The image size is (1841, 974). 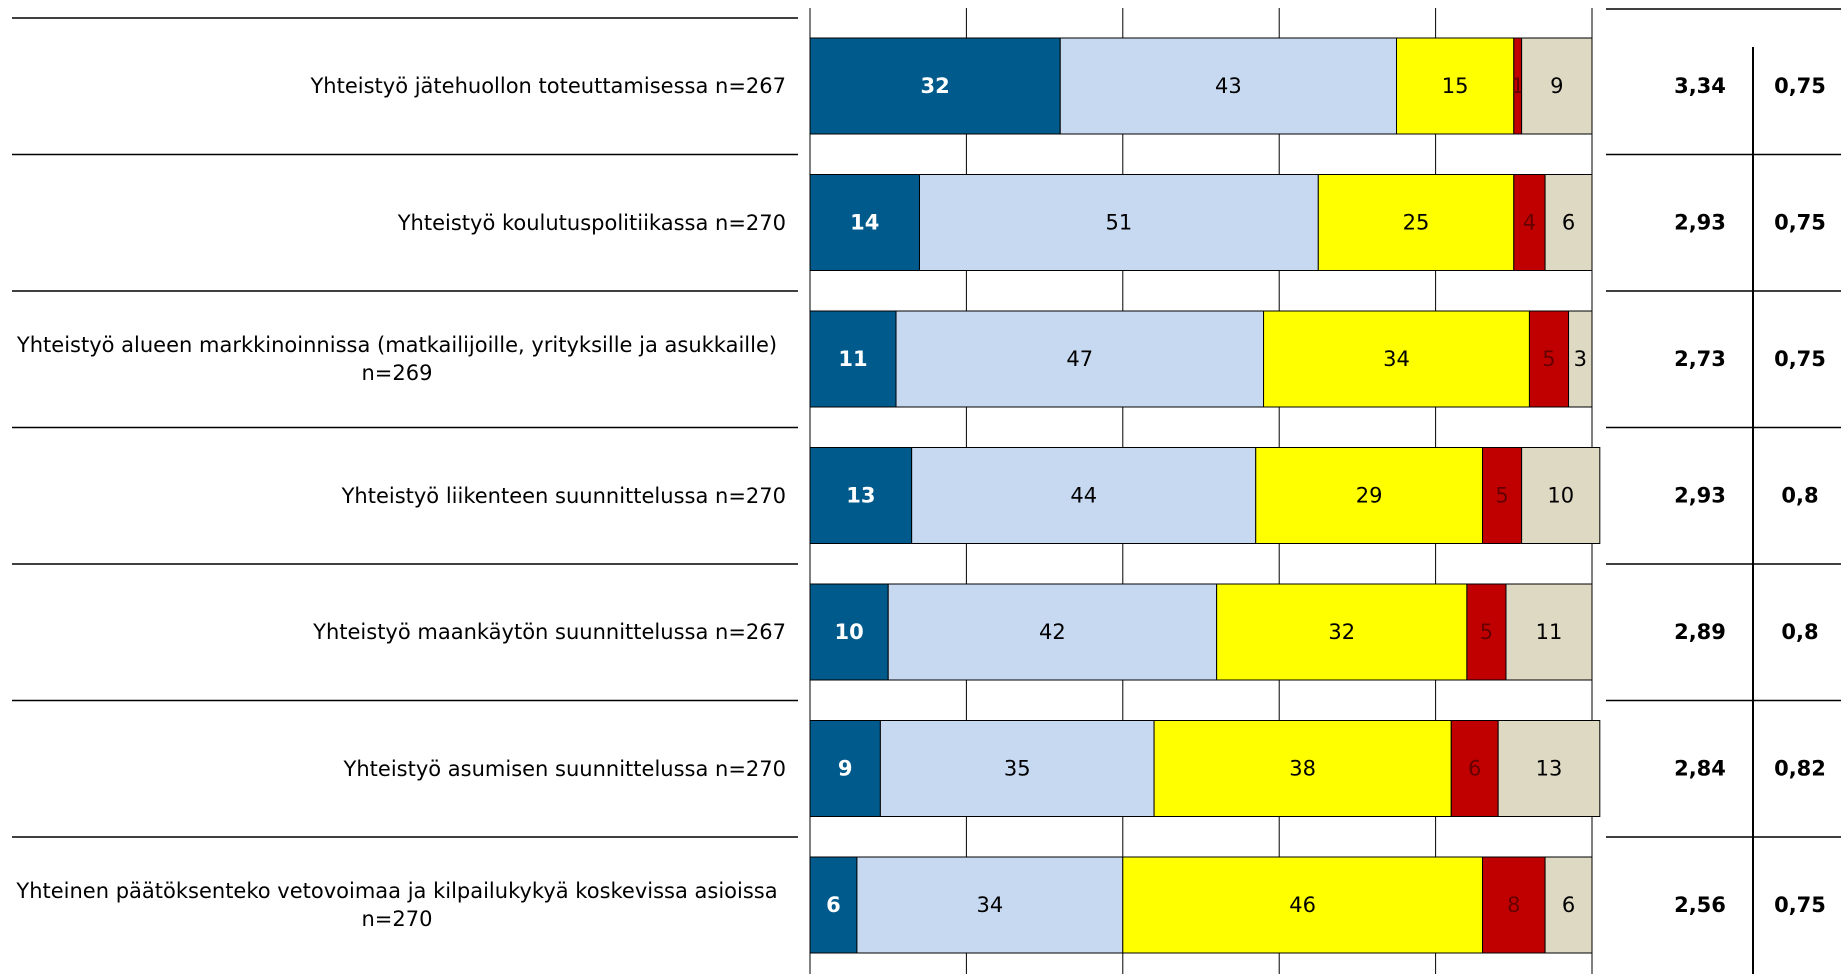 I want to click on bar-value-label: 29, so click(x=1369, y=496).